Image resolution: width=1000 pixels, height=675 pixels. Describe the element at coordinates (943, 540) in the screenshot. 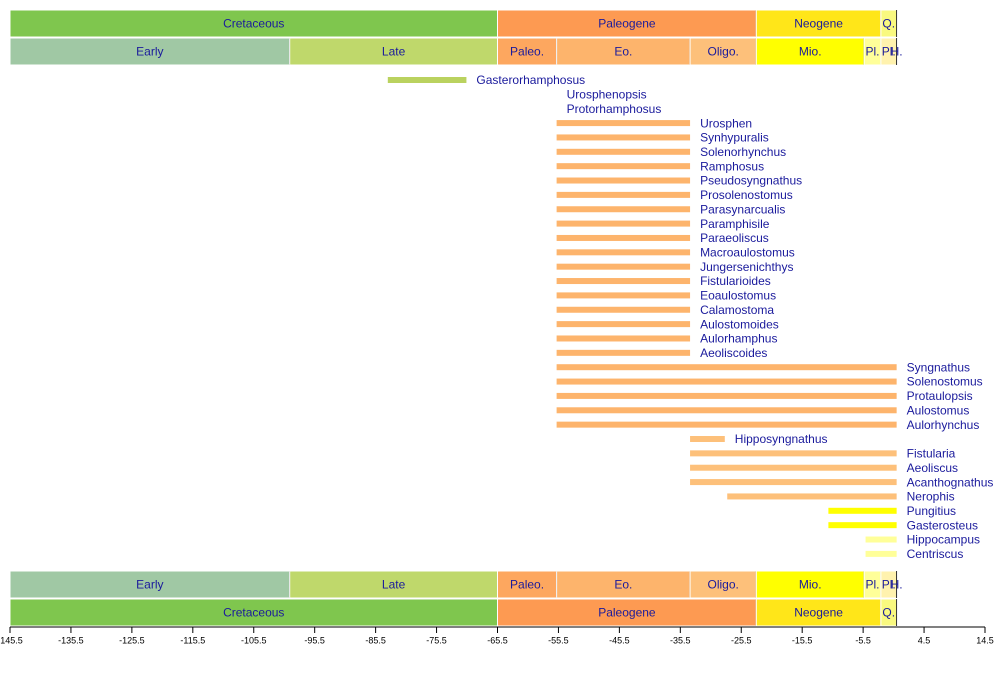

I see `taxon-label: Hippocampus` at that location.